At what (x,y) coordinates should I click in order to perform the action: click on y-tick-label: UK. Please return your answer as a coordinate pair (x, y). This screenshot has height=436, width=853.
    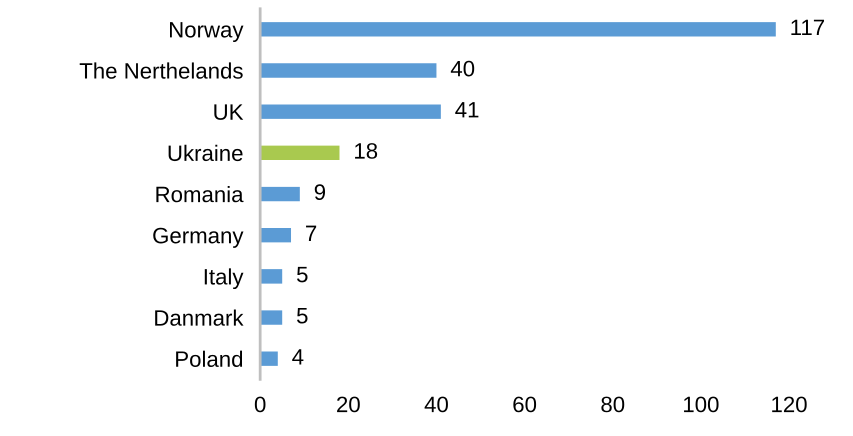
    Looking at the image, I should click on (229, 112).